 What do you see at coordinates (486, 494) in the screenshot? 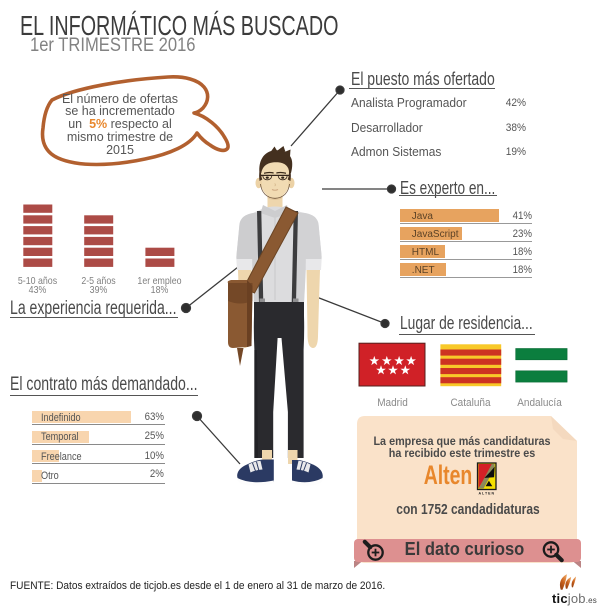
I see `svg-text: ALTEN` at bounding box center [486, 494].